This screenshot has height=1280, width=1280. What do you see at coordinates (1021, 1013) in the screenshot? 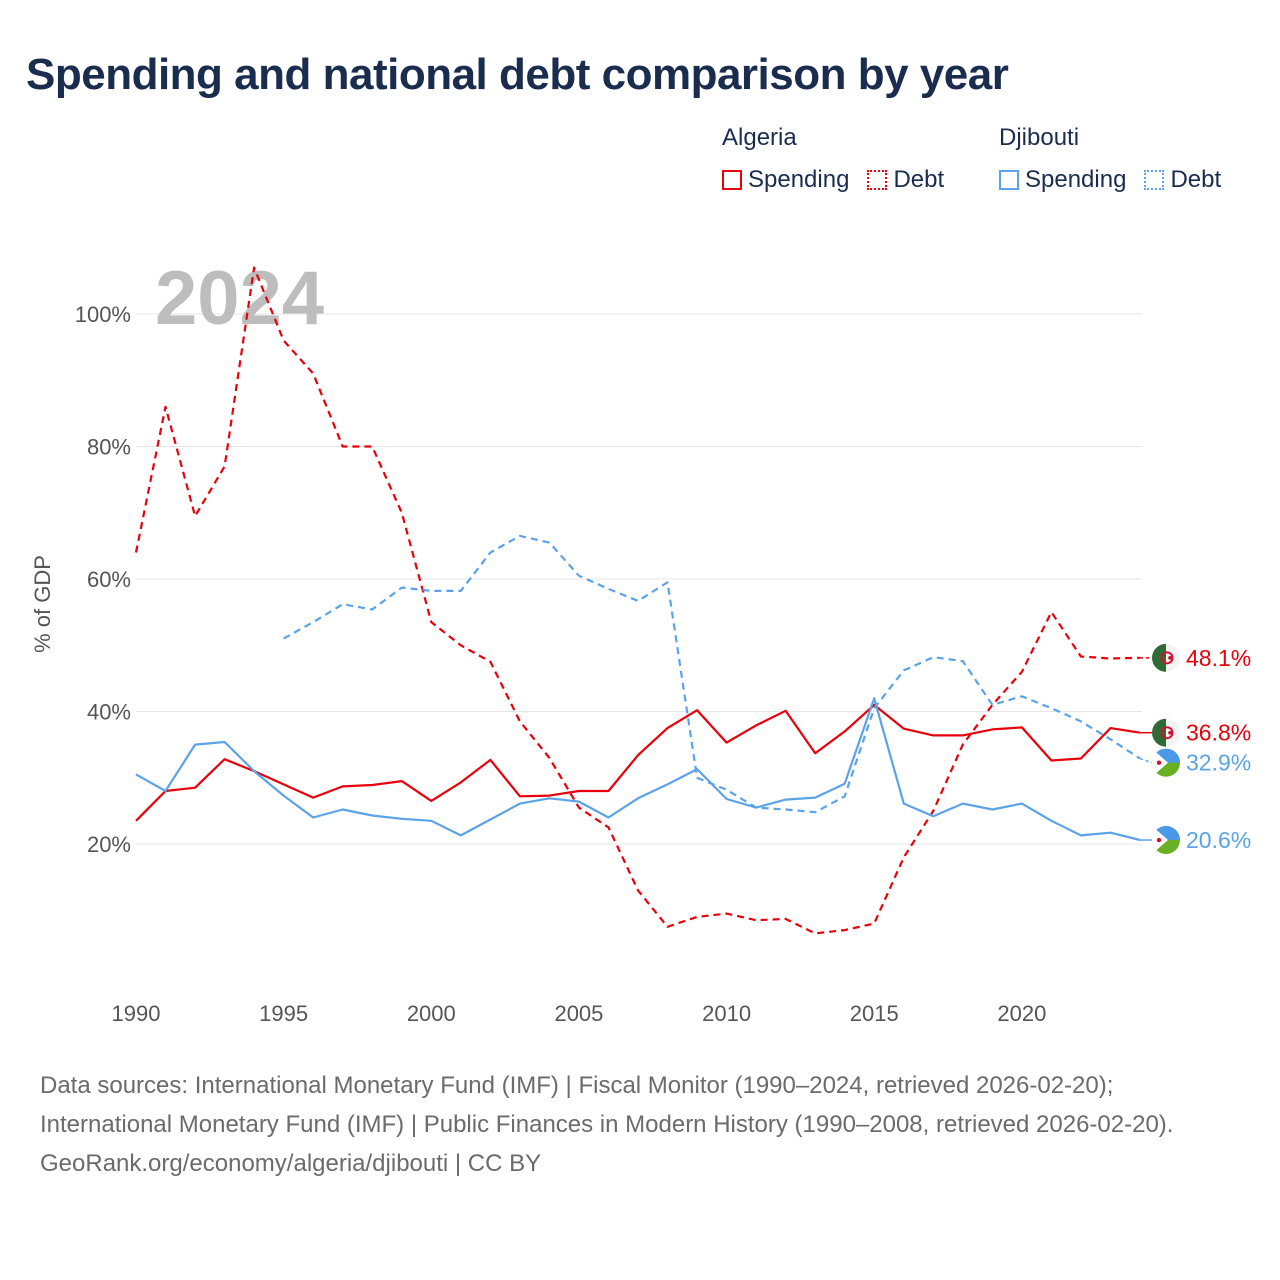
I see `x-tick-label: 2020` at bounding box center [1021, 1013].